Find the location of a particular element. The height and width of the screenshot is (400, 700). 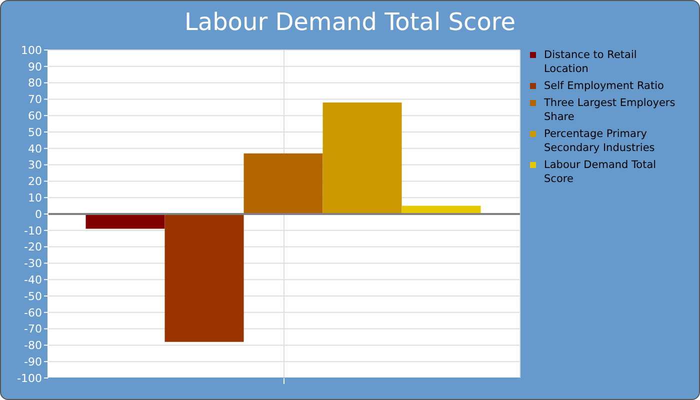

y-tick-label: -30 is located at coordinates (33, 263).